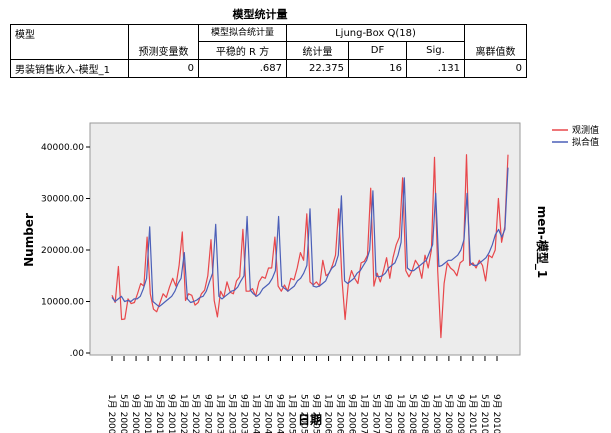  I want to click on legend-label: 拟合值, so click(585, 142).